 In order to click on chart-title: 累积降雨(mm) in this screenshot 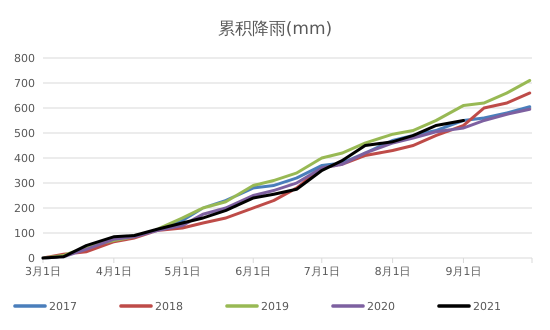, I will do `click(275, 29)`.